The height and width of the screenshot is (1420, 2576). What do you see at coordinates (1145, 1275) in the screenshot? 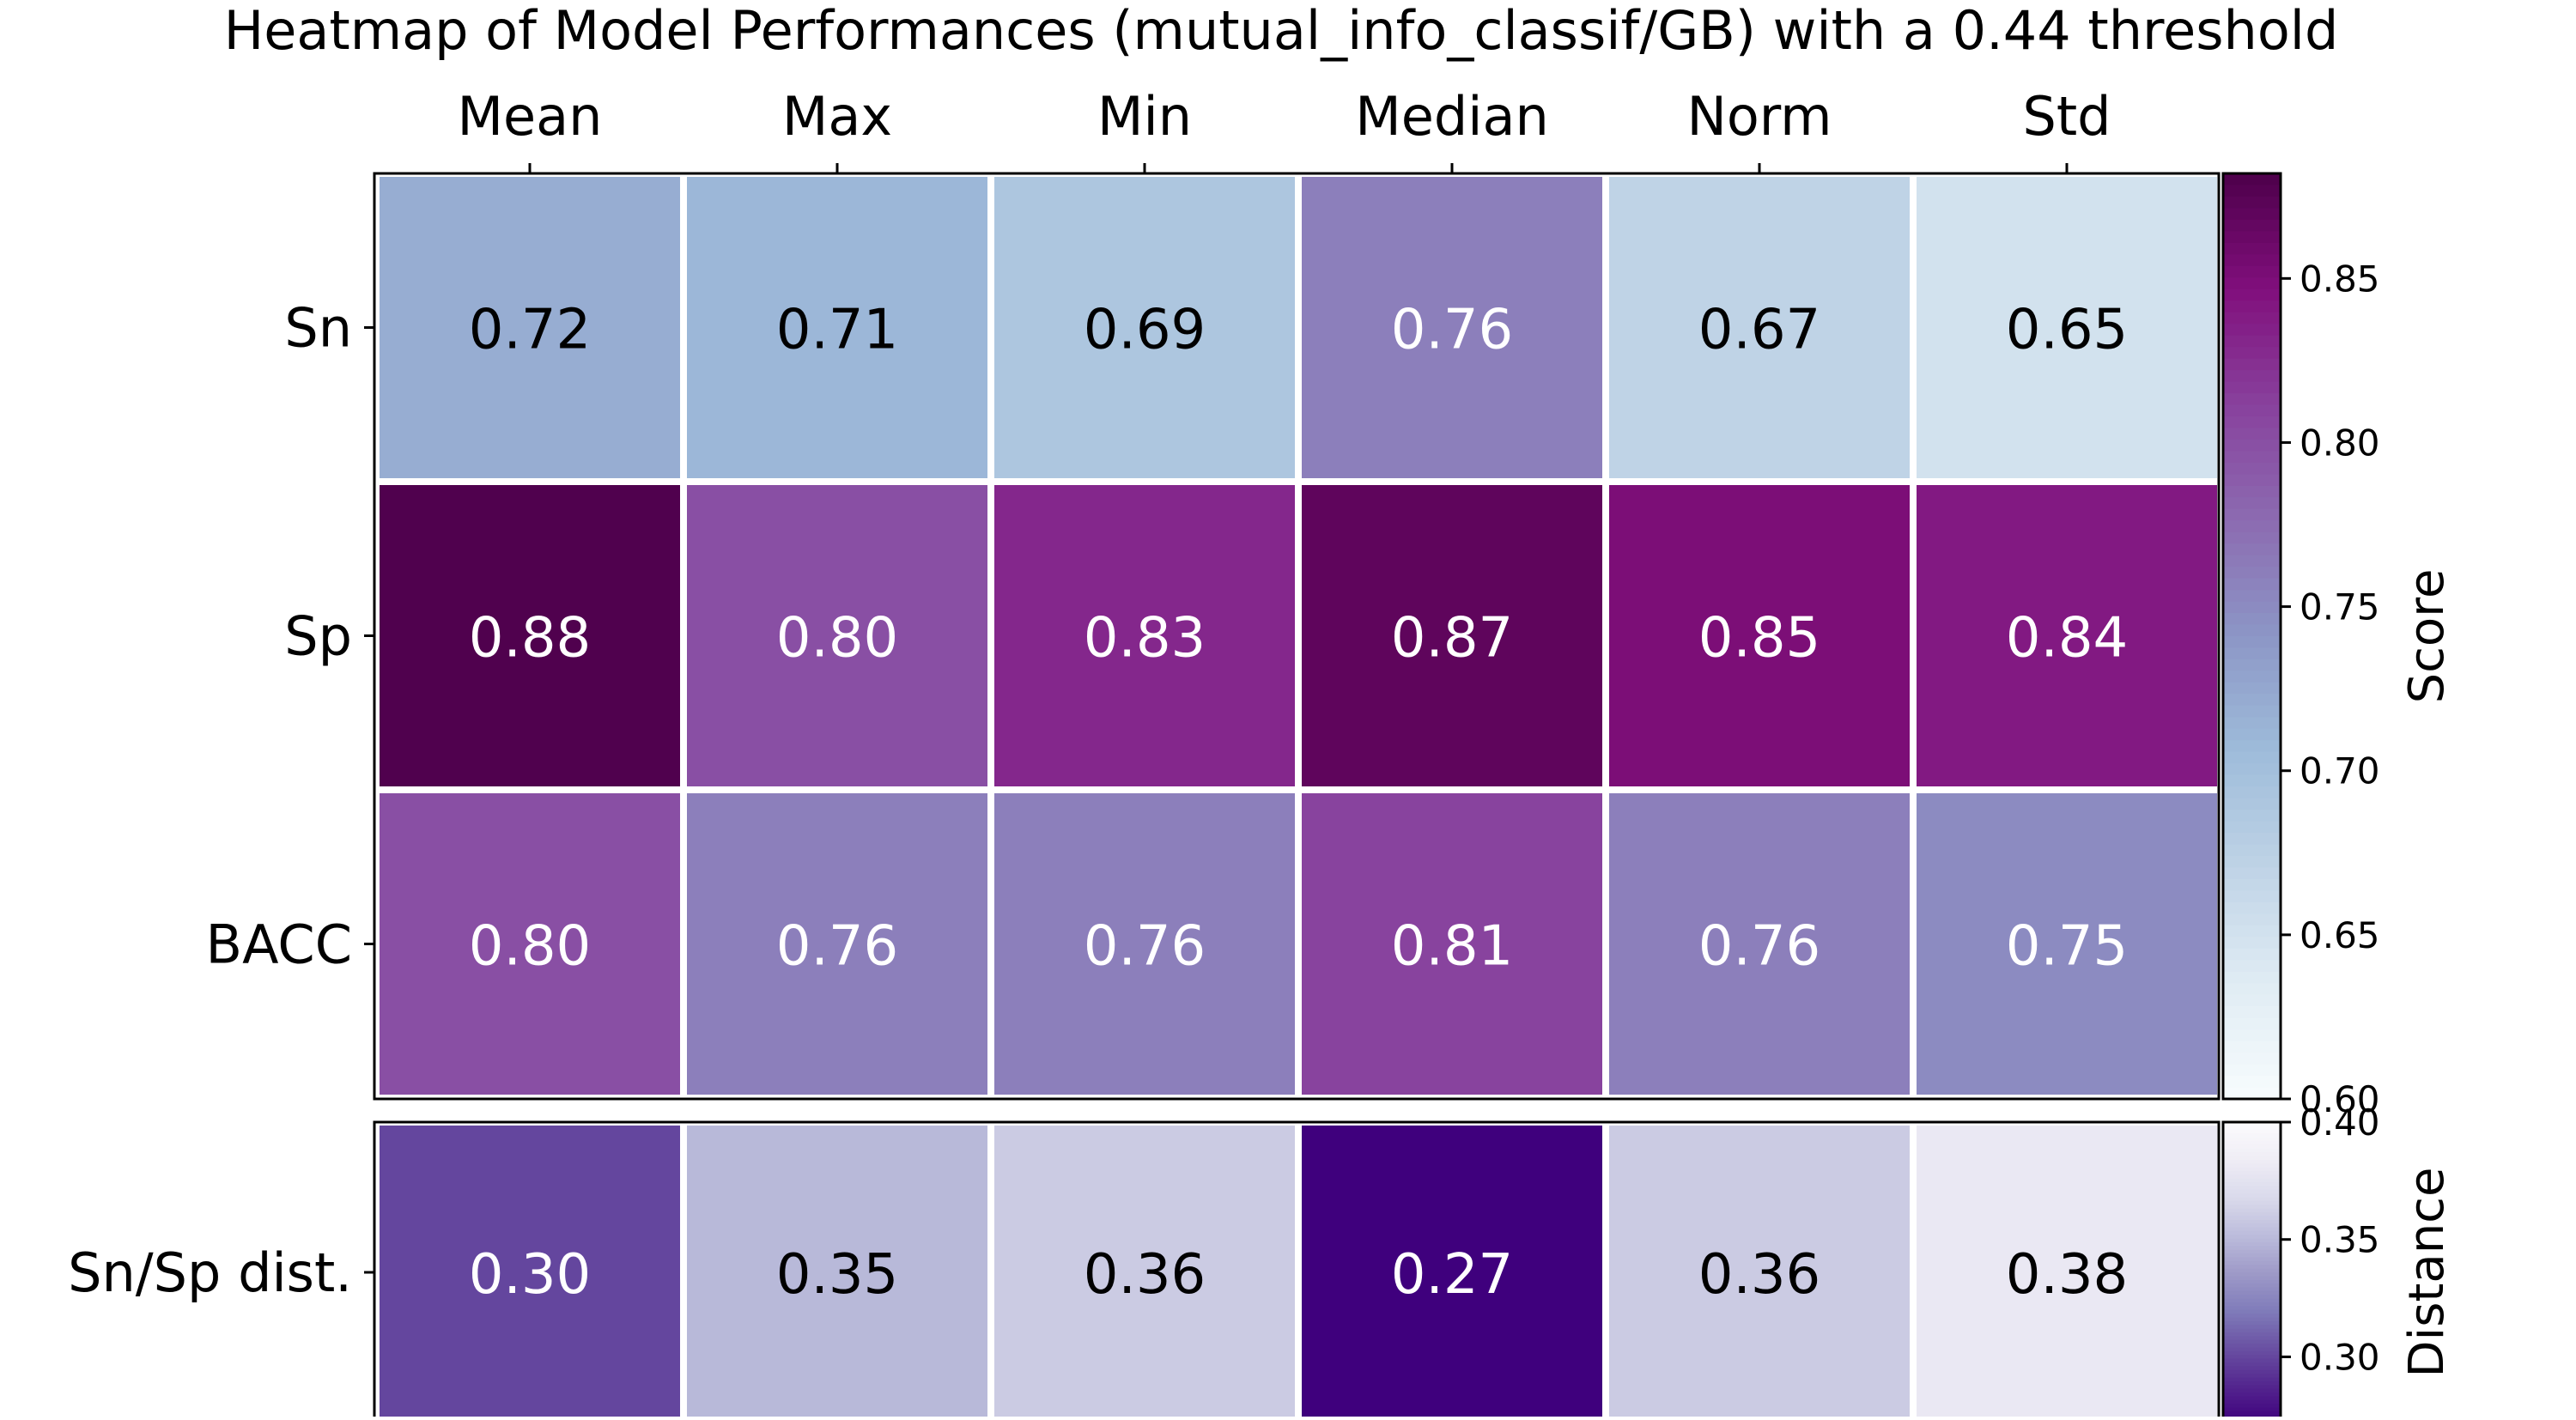
I see `cell-value-label: 0.36` at bounding box center [1145, 1275].